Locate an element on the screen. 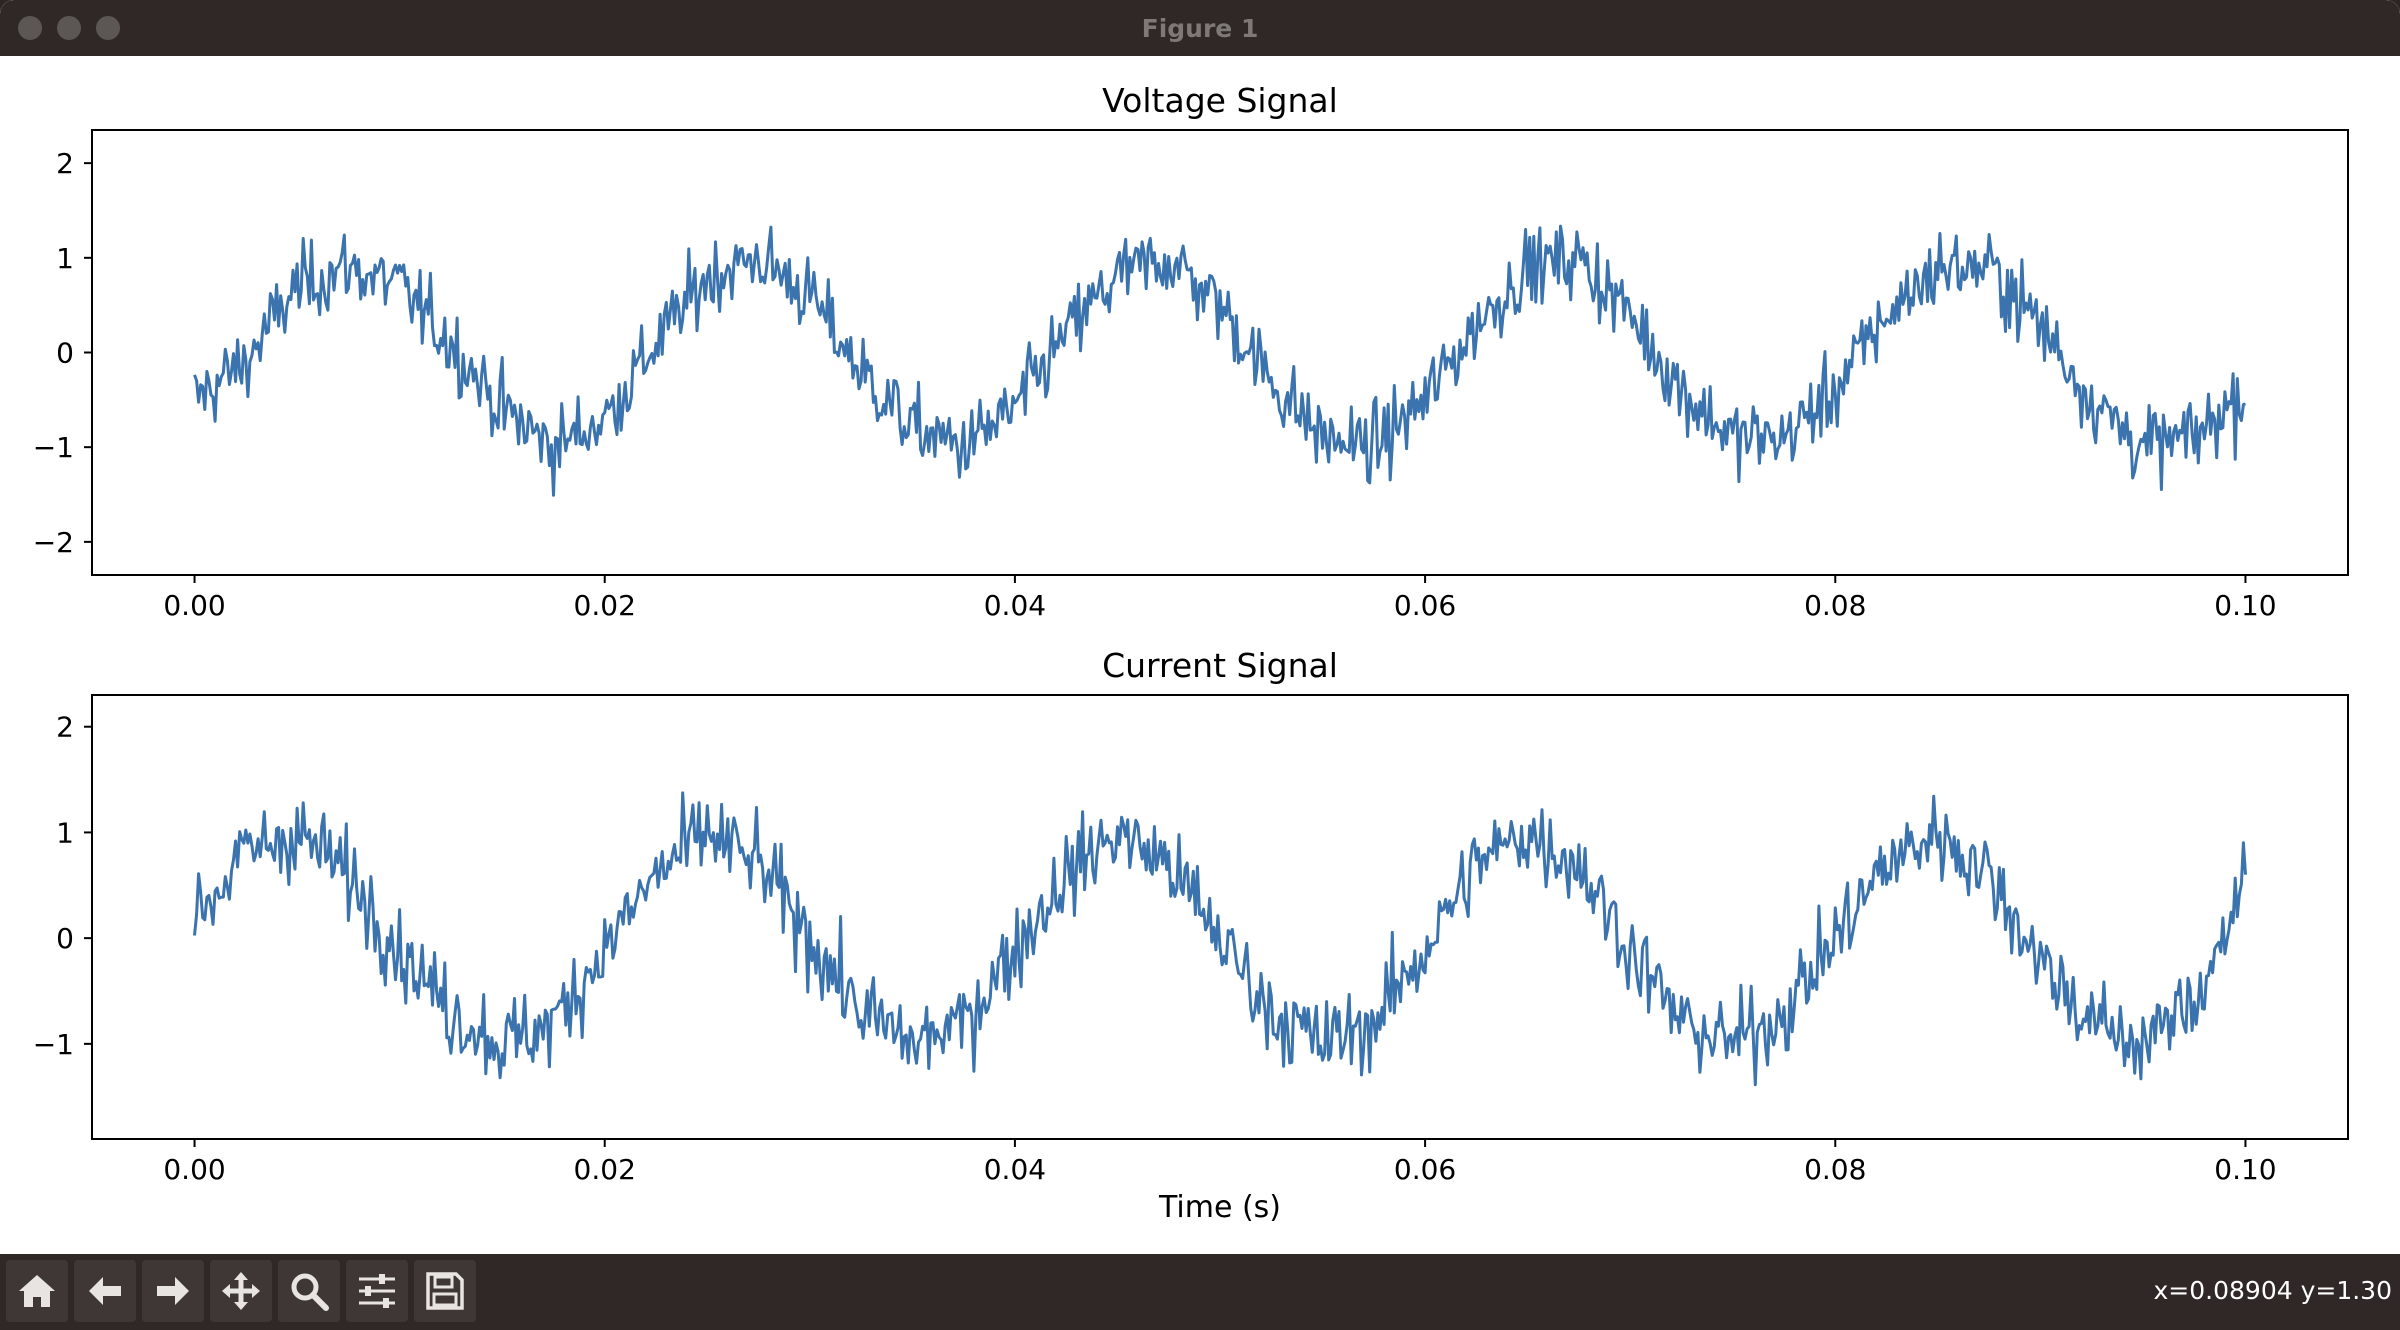 This screenshot has width=2400, height=1330. floppy-disk-icon is located at coordinates (445, 1291).